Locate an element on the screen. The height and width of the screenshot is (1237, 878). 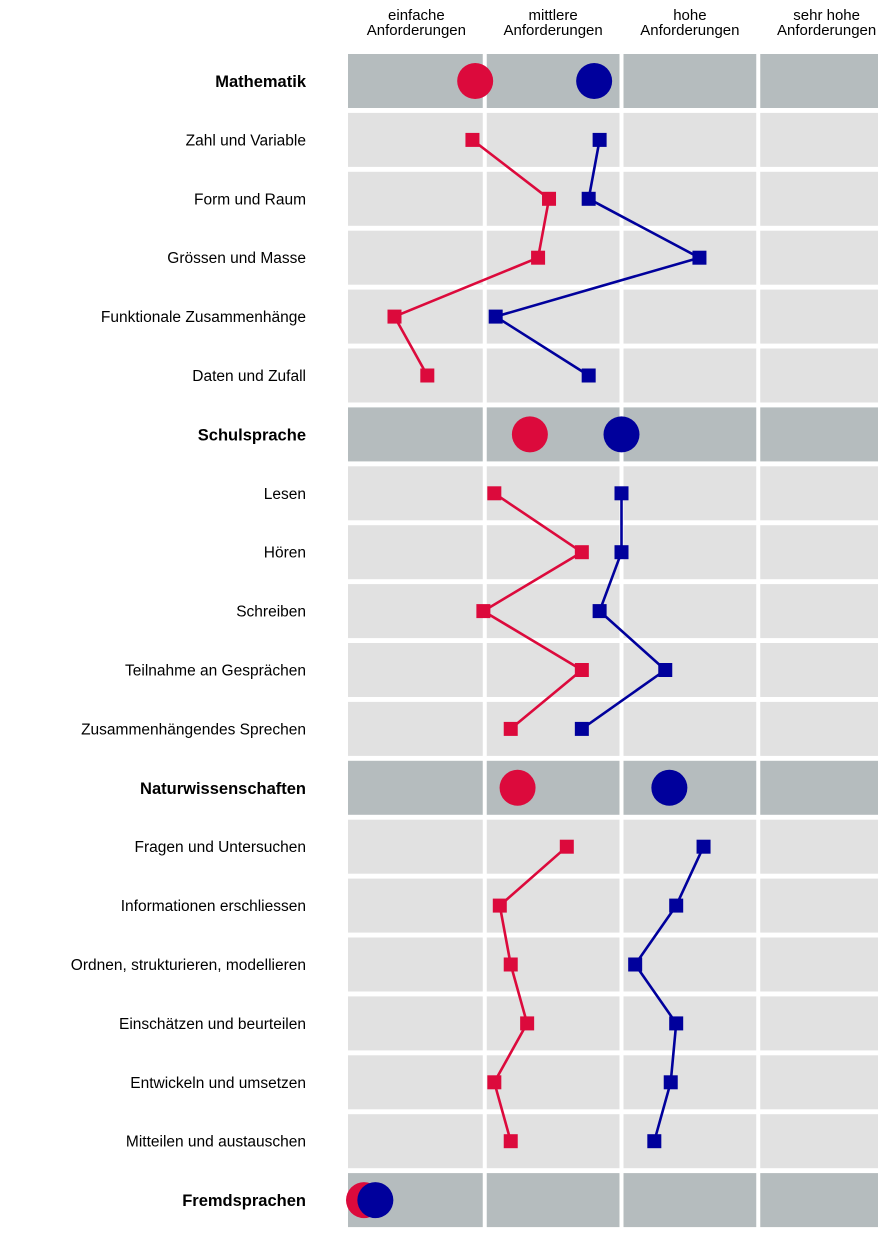
row-label: Entwickeln und umsetzen is located at coordinates (218, 1083).